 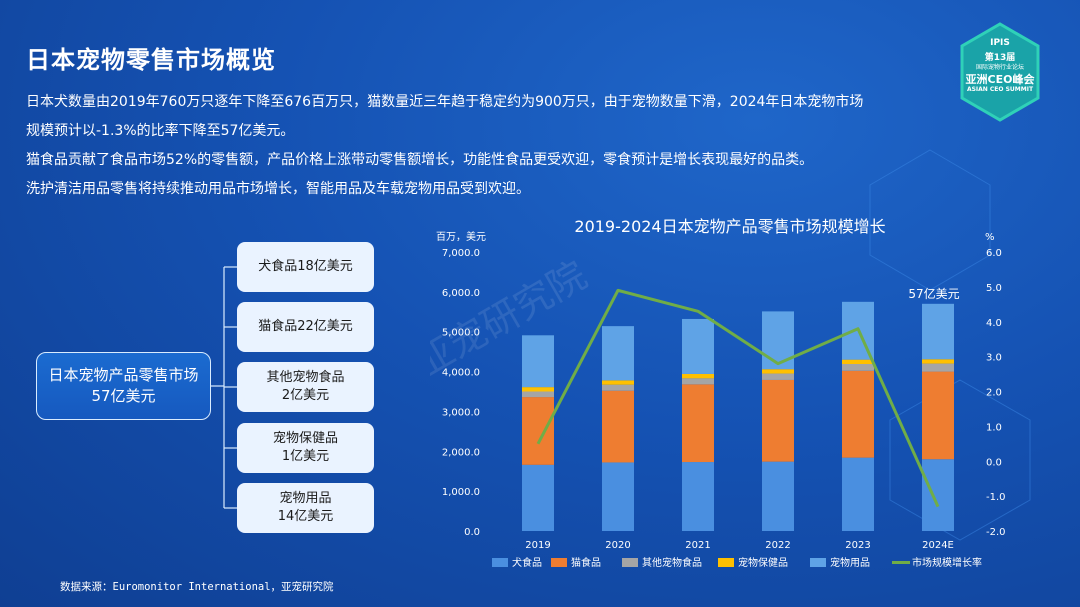 I want to click on data-source: 数据来源：Euromonitor International，亚宠研究院, so click(x=197, y=587).